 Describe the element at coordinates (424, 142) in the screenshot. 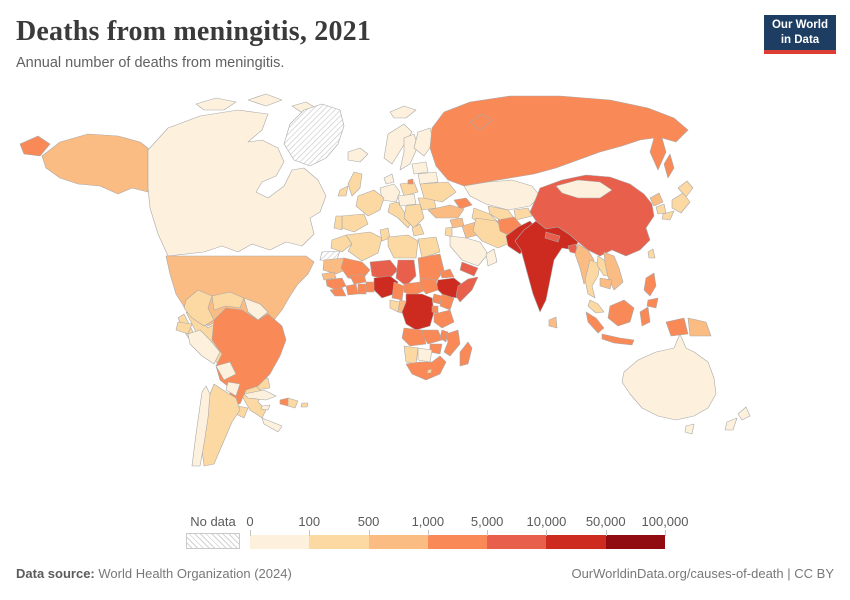

I see `country-finland` at that location.